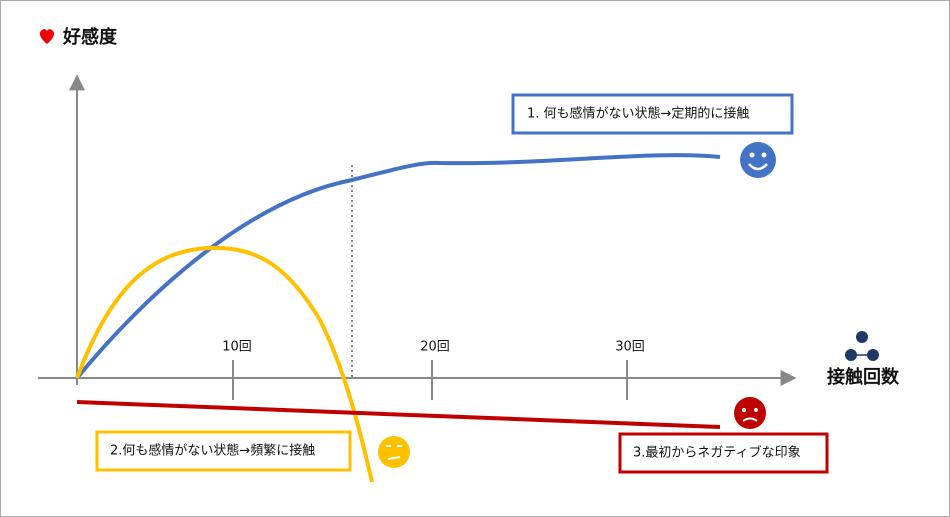  What do you see at coordinates (394, 452) in the screenshot?
I see `confused-face` at bounding box center [394, 452].